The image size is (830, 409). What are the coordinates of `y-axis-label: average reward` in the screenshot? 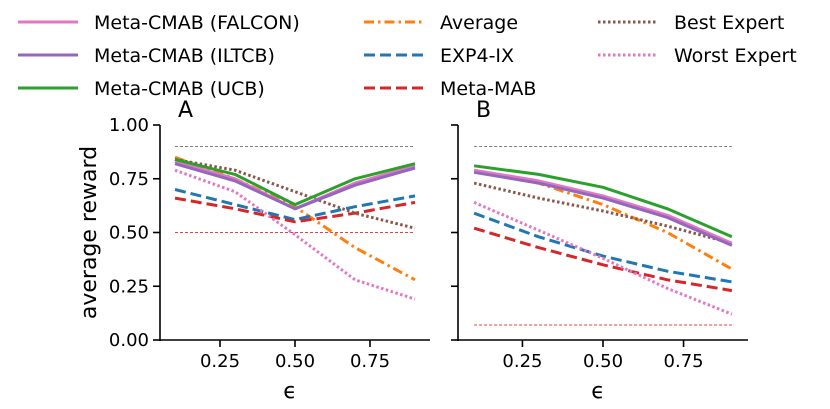 It's located at (89, 232).